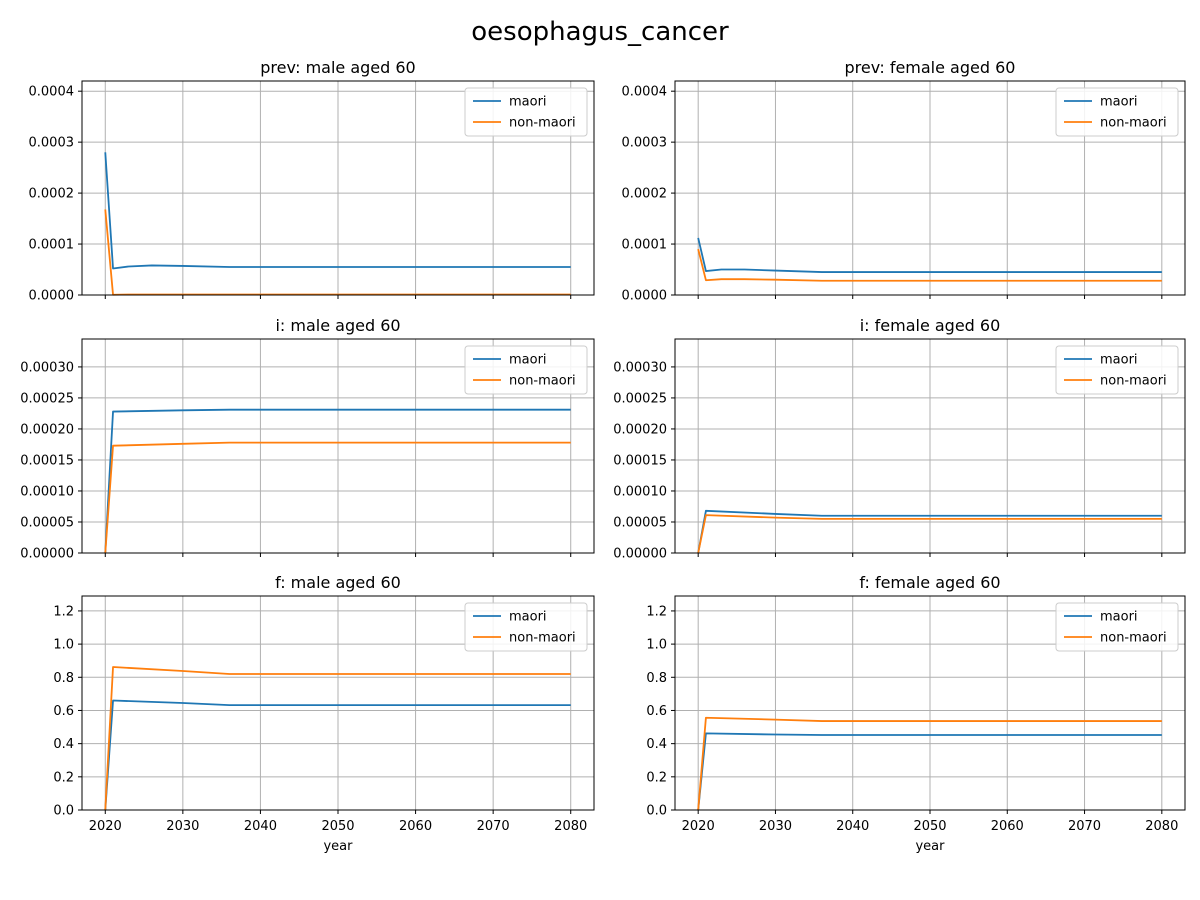  Describe the element at coordinates (645, 143) in the screenshot. I see `y-tick-label: 0.0003` at that location.